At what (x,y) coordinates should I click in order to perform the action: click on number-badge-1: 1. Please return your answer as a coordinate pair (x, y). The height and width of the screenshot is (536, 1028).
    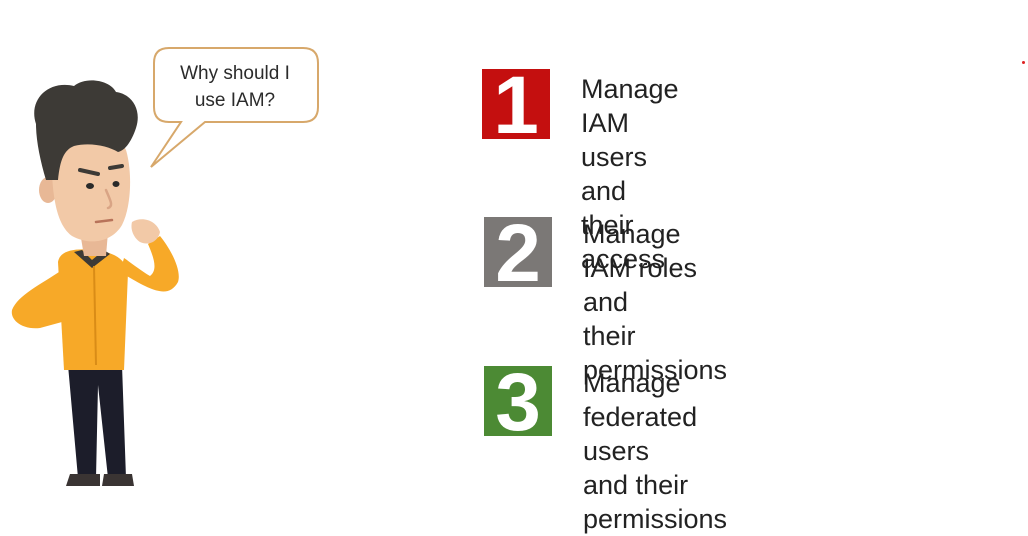
    Looking at the image, I should click on (516, 106).